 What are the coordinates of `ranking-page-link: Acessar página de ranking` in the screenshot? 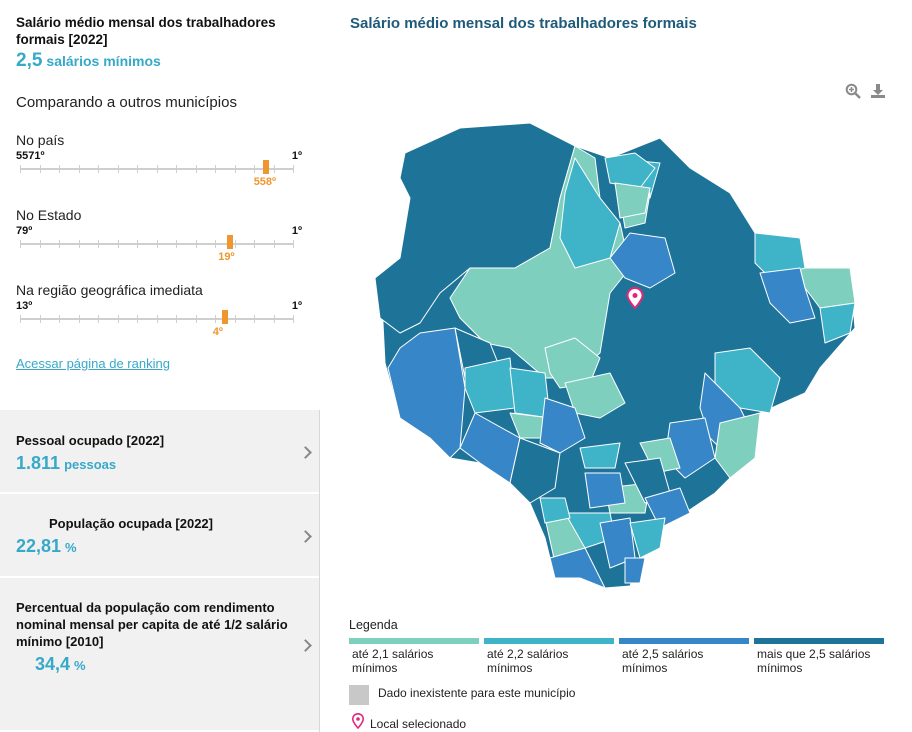 It's located at (93, 363).